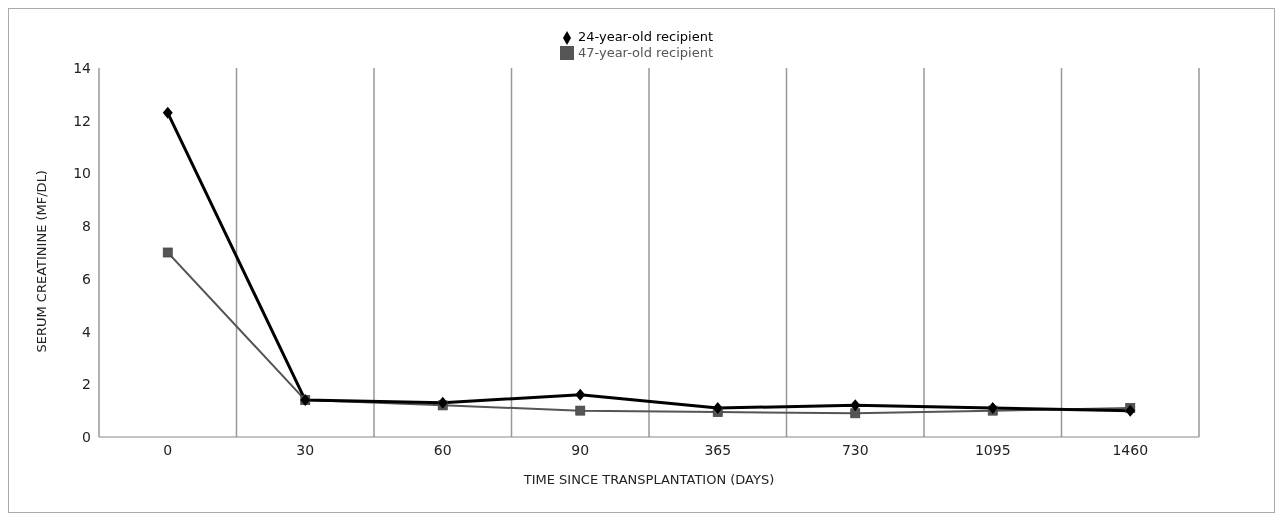  I want to click on legend-label: 47-year-old recipient, so click(645, 52).